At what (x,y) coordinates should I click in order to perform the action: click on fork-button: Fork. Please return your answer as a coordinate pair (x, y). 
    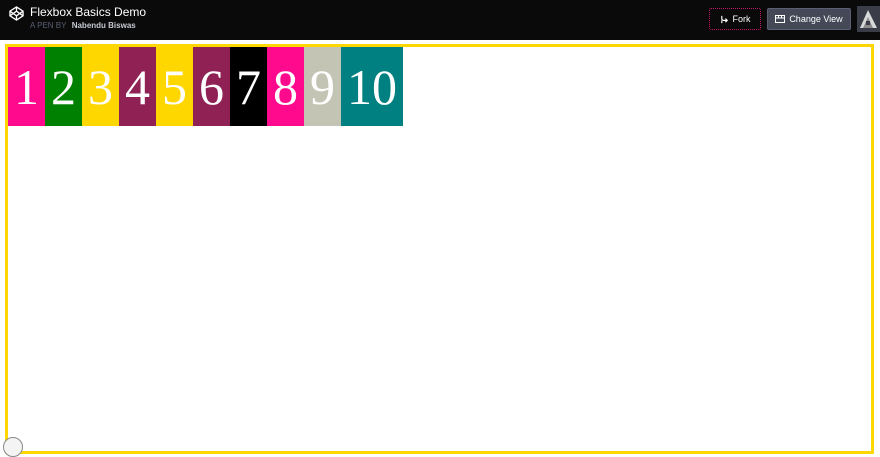
    Looking at the image, I should click on (735, 19).